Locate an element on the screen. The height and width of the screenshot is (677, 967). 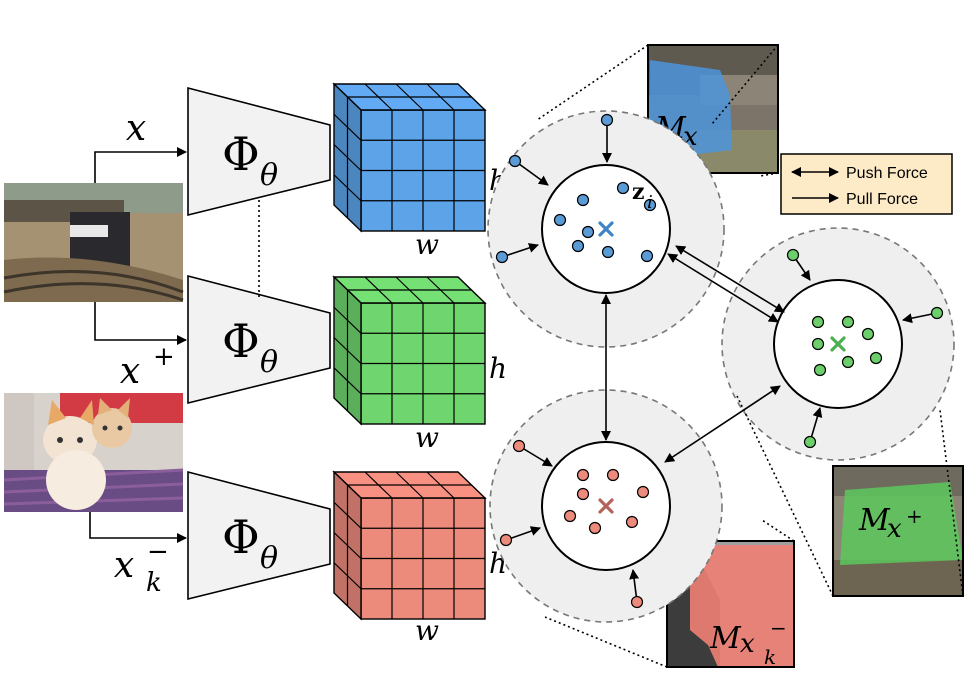
anchor-cluster is located at coordinates (606, 229).